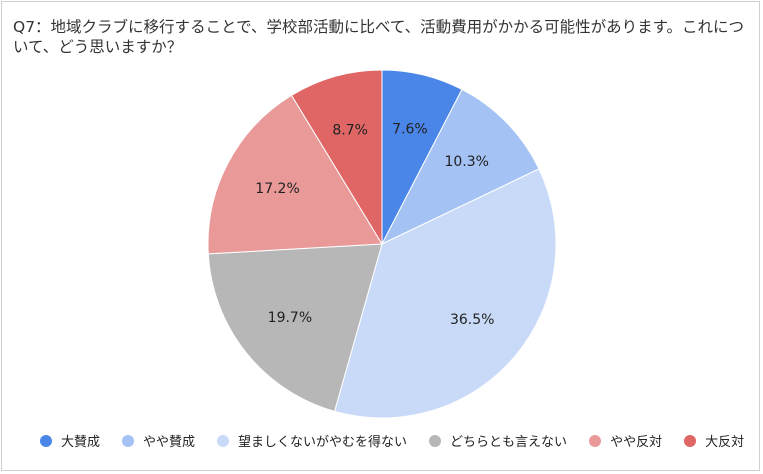 This screenshot has height=474, width=763. I want to click on legend-label: やや賛成, so click(169, 440).